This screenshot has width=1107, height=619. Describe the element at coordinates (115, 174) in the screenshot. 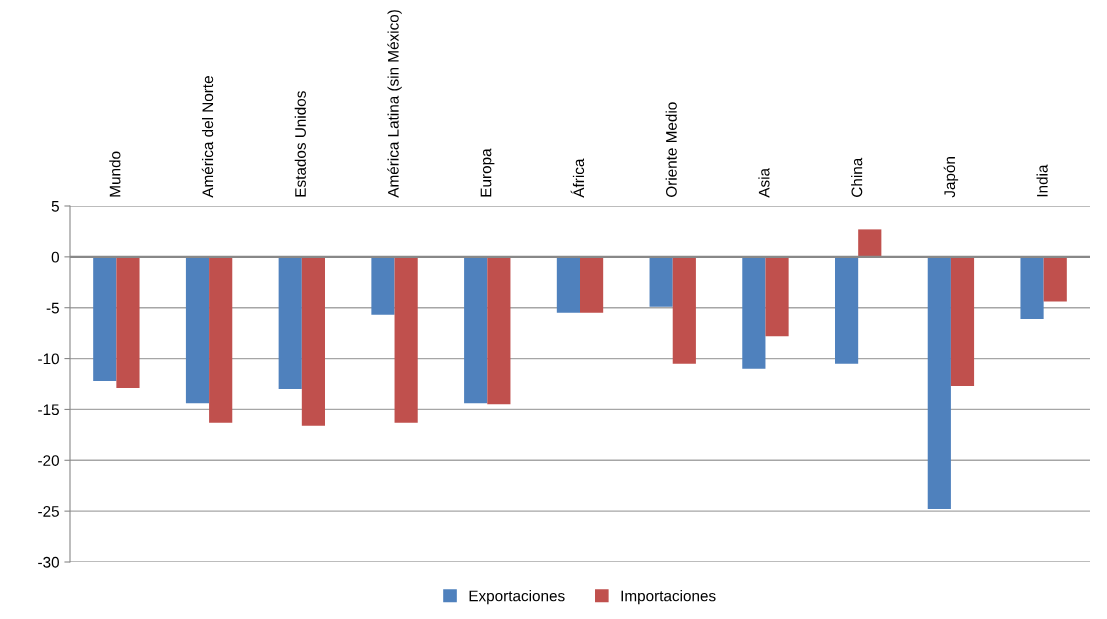

I see `x-tick-label: Mundo` at that location.